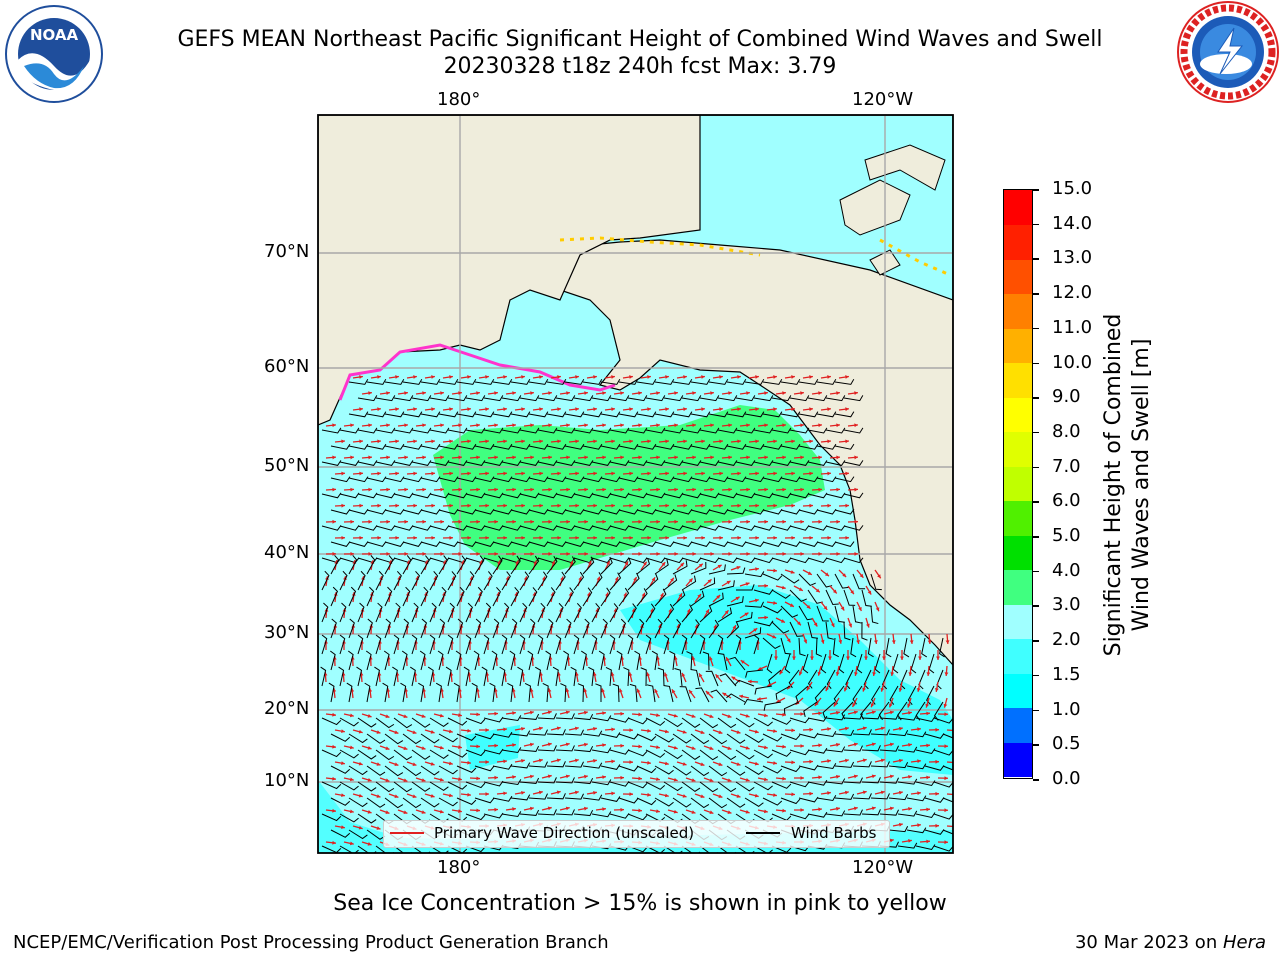 The height and width of the screenshot is (960, 1280). What do you see at coordinates (1066, 778) in the screenshot?
I see `colorbar-tick-label: 0.0` at bounding box center [1066, 778].